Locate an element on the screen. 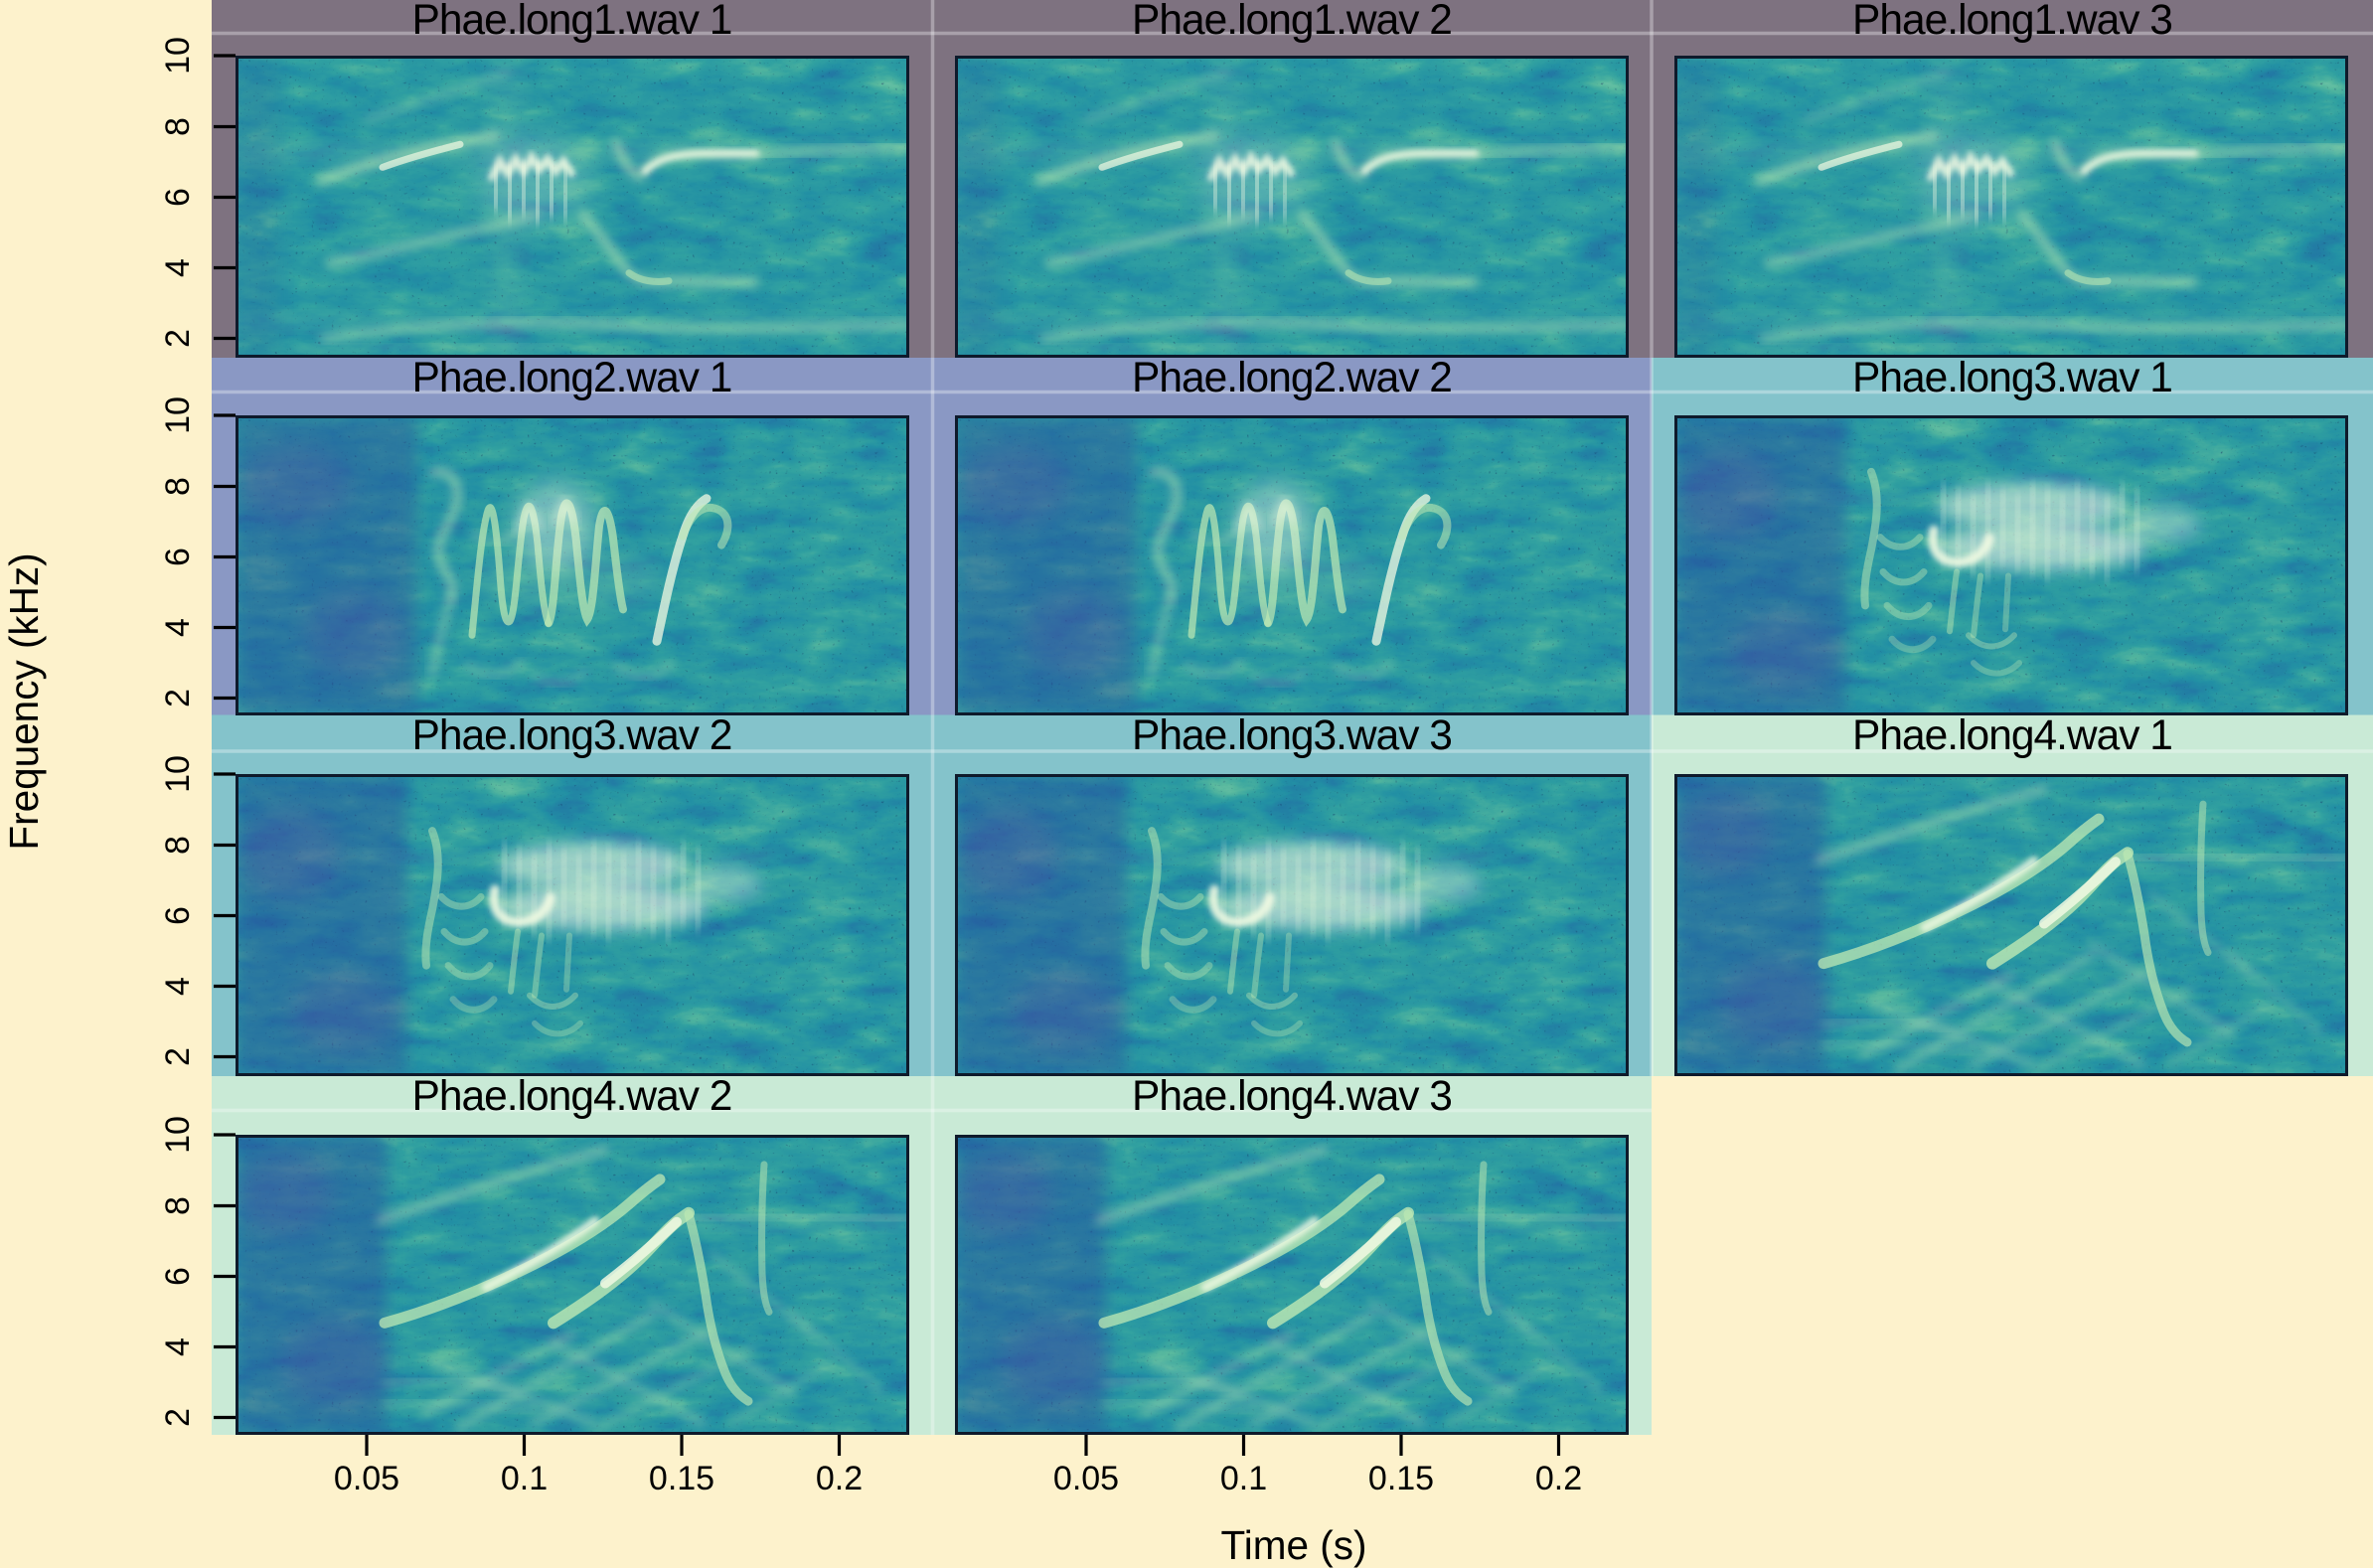 The image size is (2373, 1568). svg-text: Phae.long3.wav 3 is located at coordinates (1292, 735).